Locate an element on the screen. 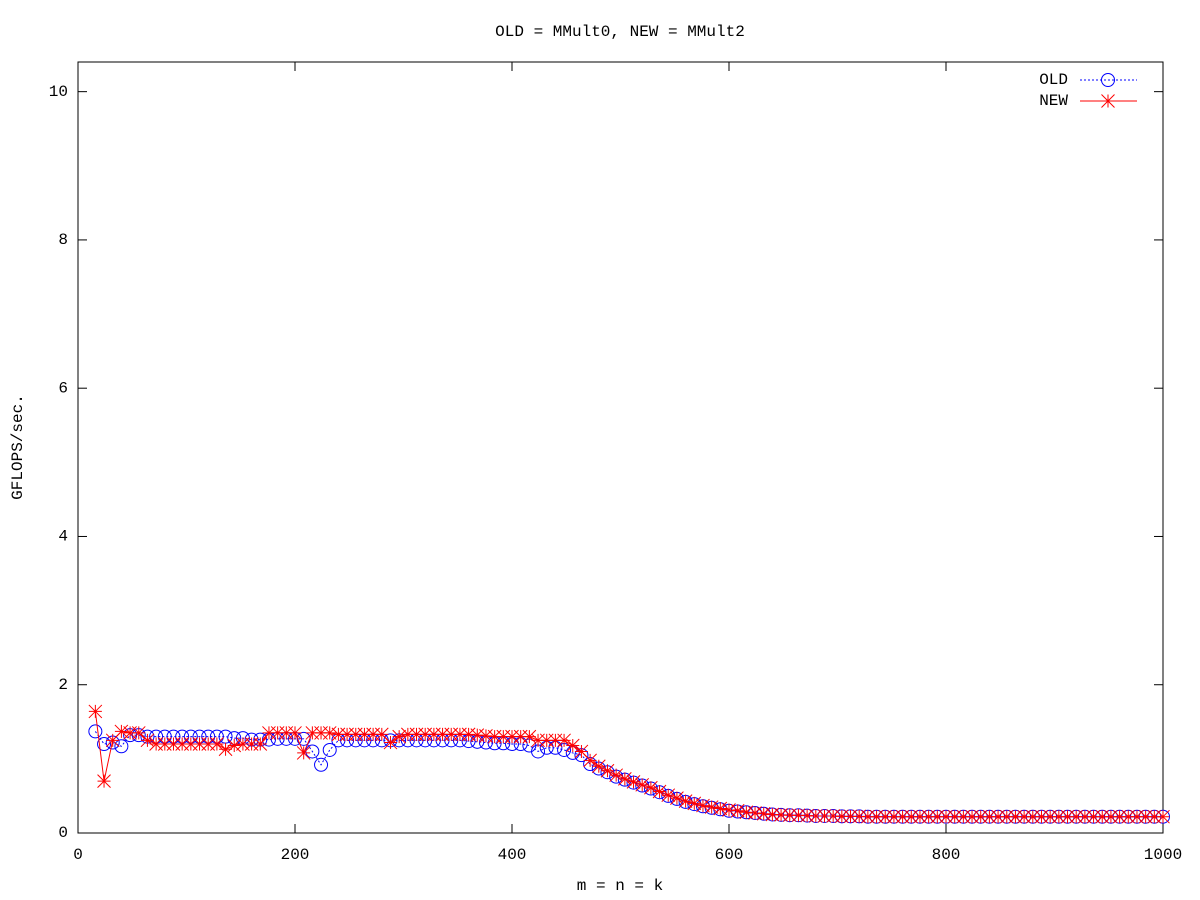 Image resolution: width=1200 pixels, height=900 pixels. x-tick-label: 1000 is located at coordinates (1163, 855).